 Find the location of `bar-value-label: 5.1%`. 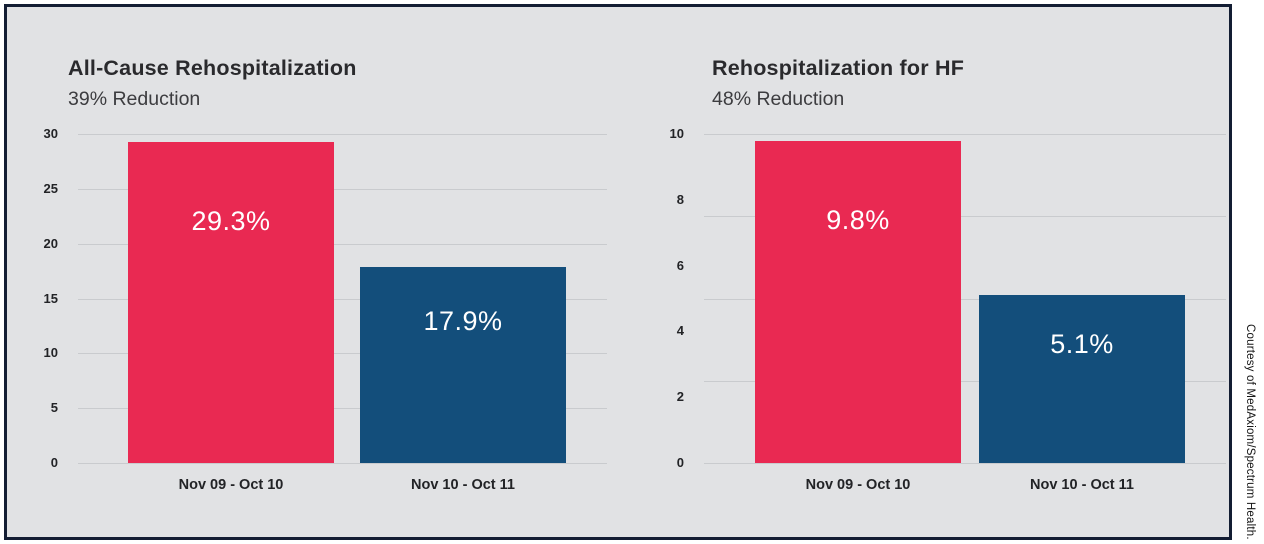

bar-value-label: 5.1% is located at coordinates (1082, 344).